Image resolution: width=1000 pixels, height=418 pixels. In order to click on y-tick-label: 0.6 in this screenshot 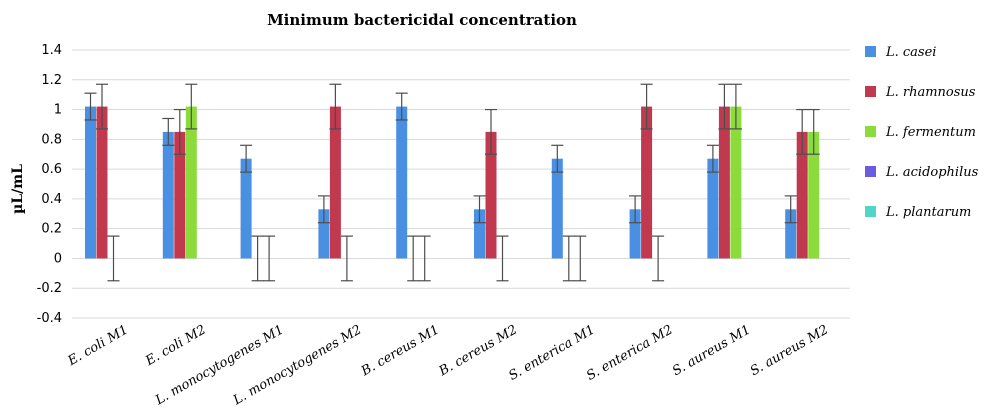, I will do `click(51, 169)`.